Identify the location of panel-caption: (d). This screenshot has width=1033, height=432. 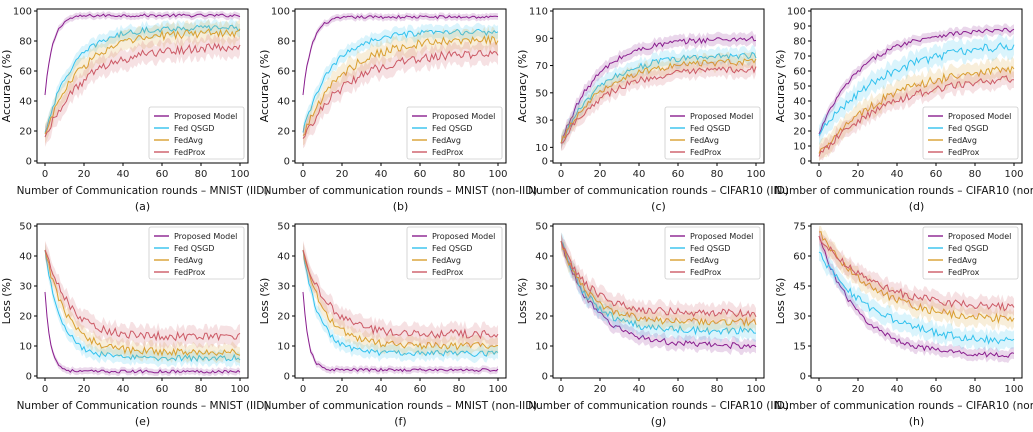
(917, 206).